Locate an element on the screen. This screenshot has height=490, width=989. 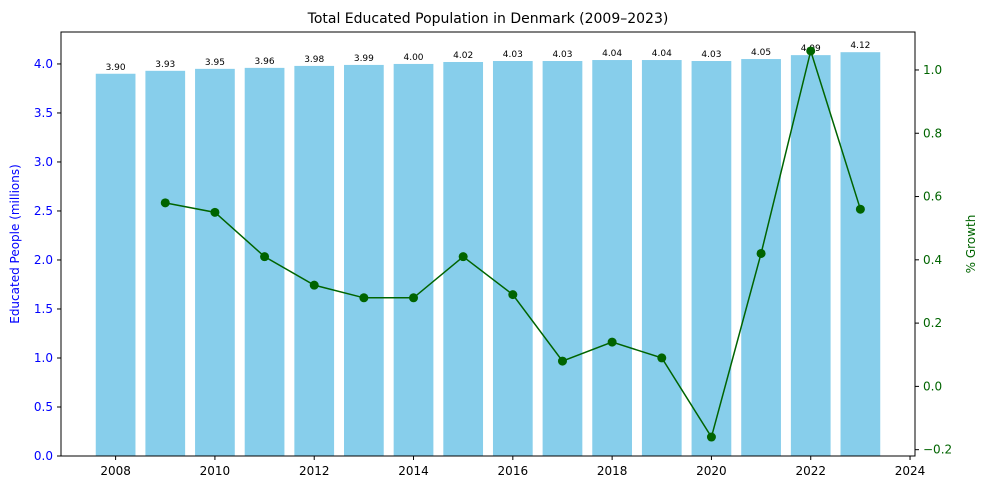
bar-value-label-2015: 4.02 is located at coordinates (463, 56).